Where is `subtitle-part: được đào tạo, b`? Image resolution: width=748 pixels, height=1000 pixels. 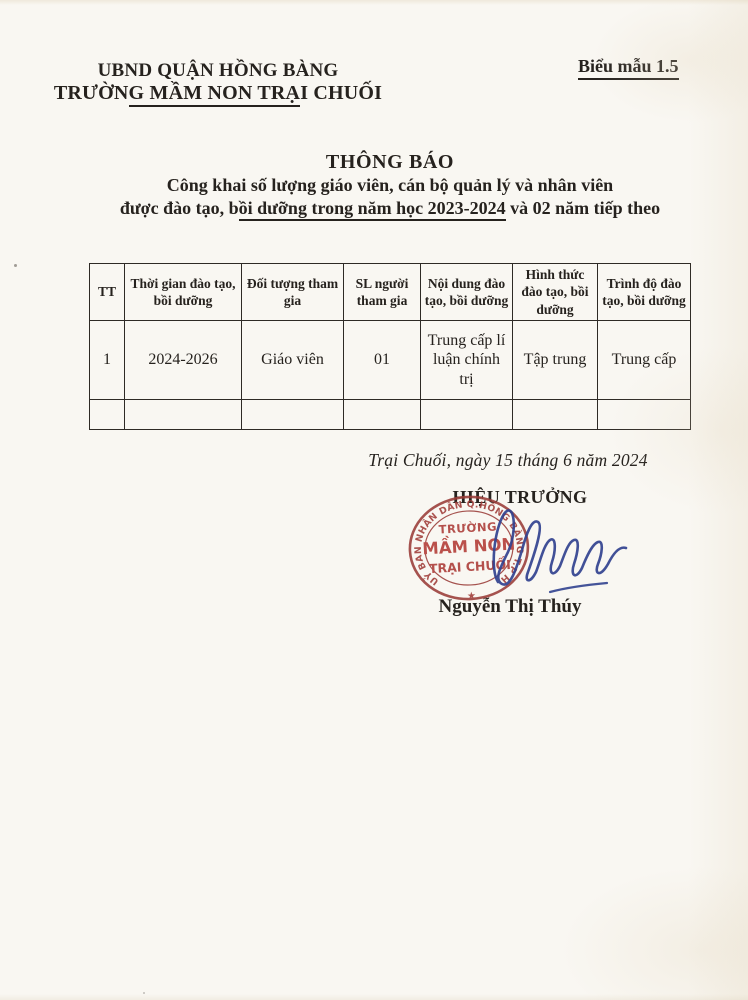
subtitle-part: được đào tạo, b is located at coordinates (179, 208).